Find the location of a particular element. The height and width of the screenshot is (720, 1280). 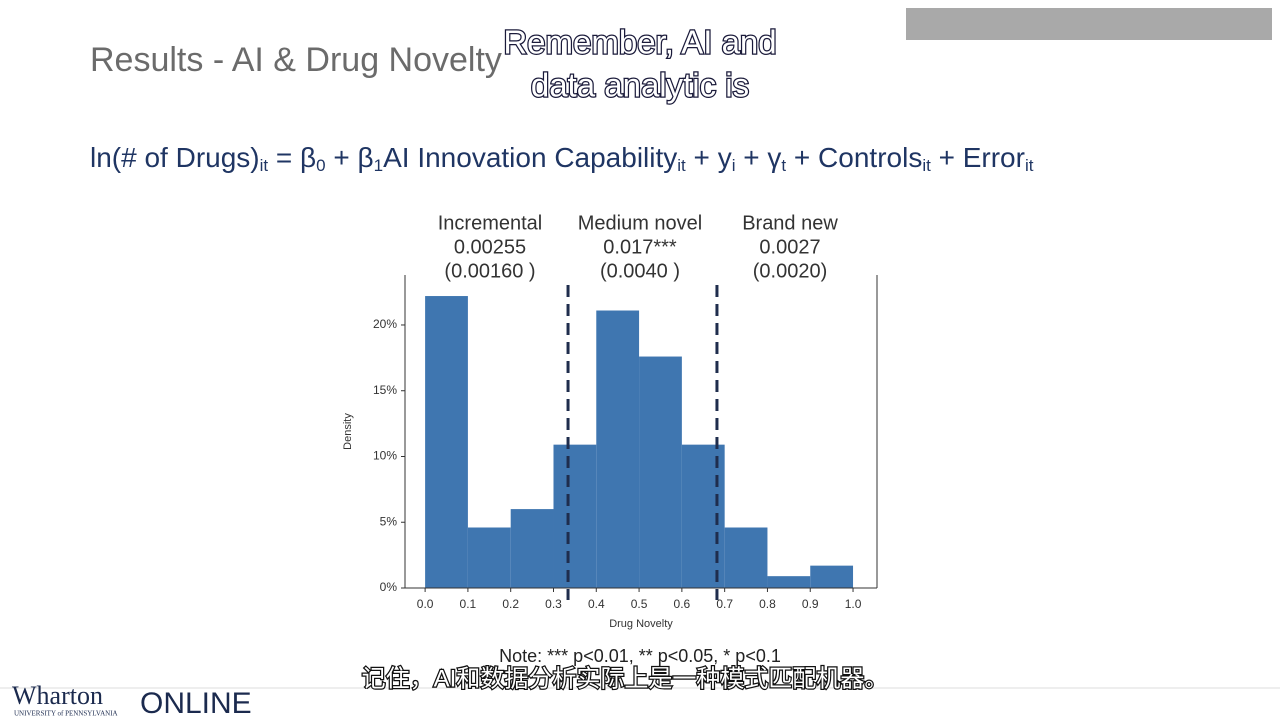

equation-term: + γ is located at coordinates (758, 157).